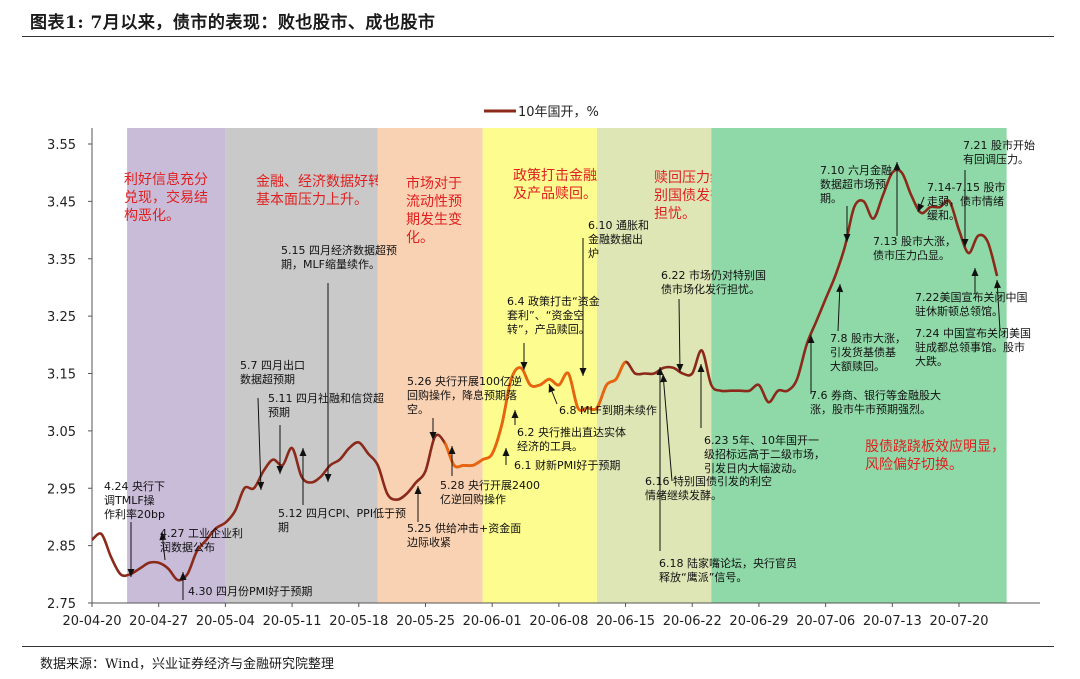 The image size is (1080, 679). I want to click on phase-label-5: 担忧。, so click(675, 214).